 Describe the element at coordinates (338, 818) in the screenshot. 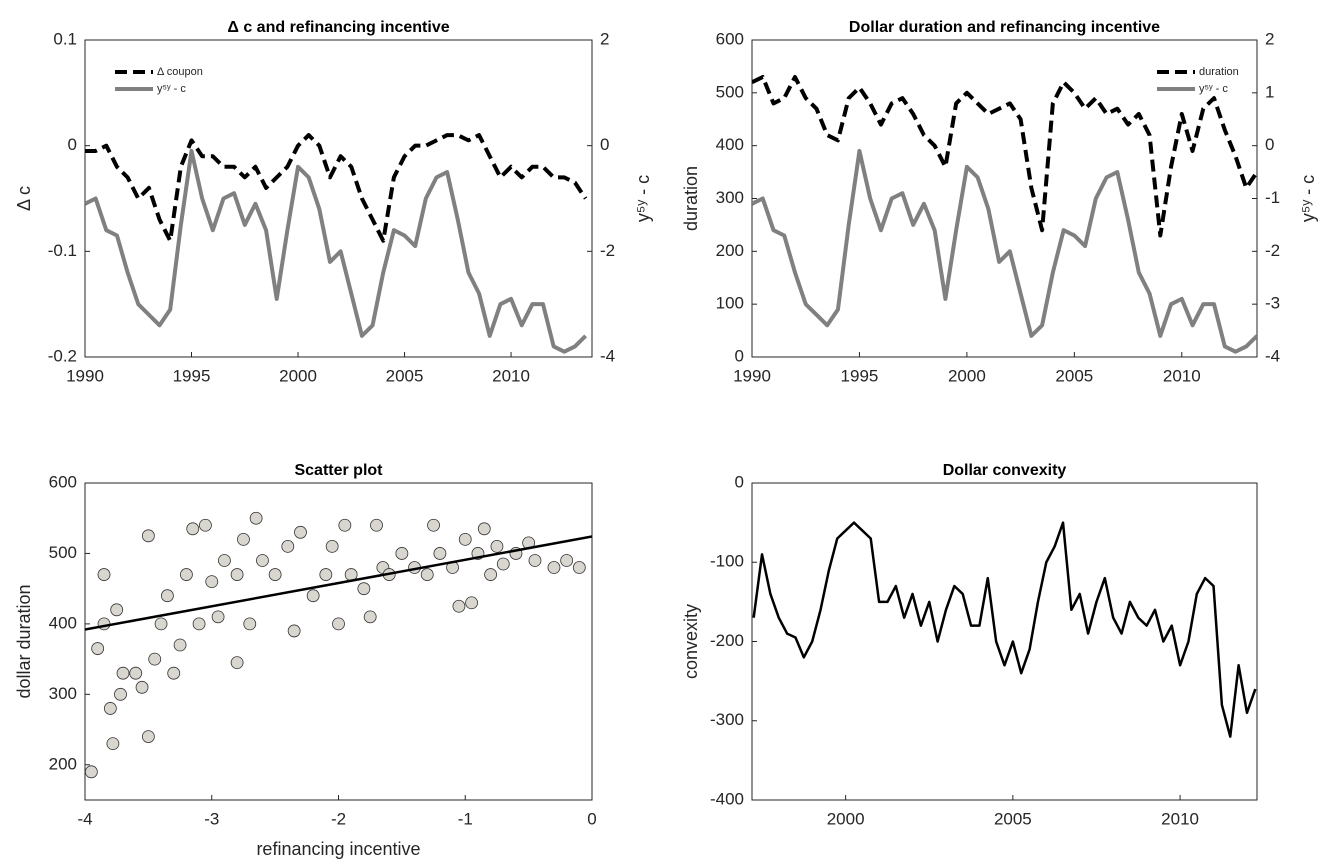

I see `x-tick-label: -2` at that location.